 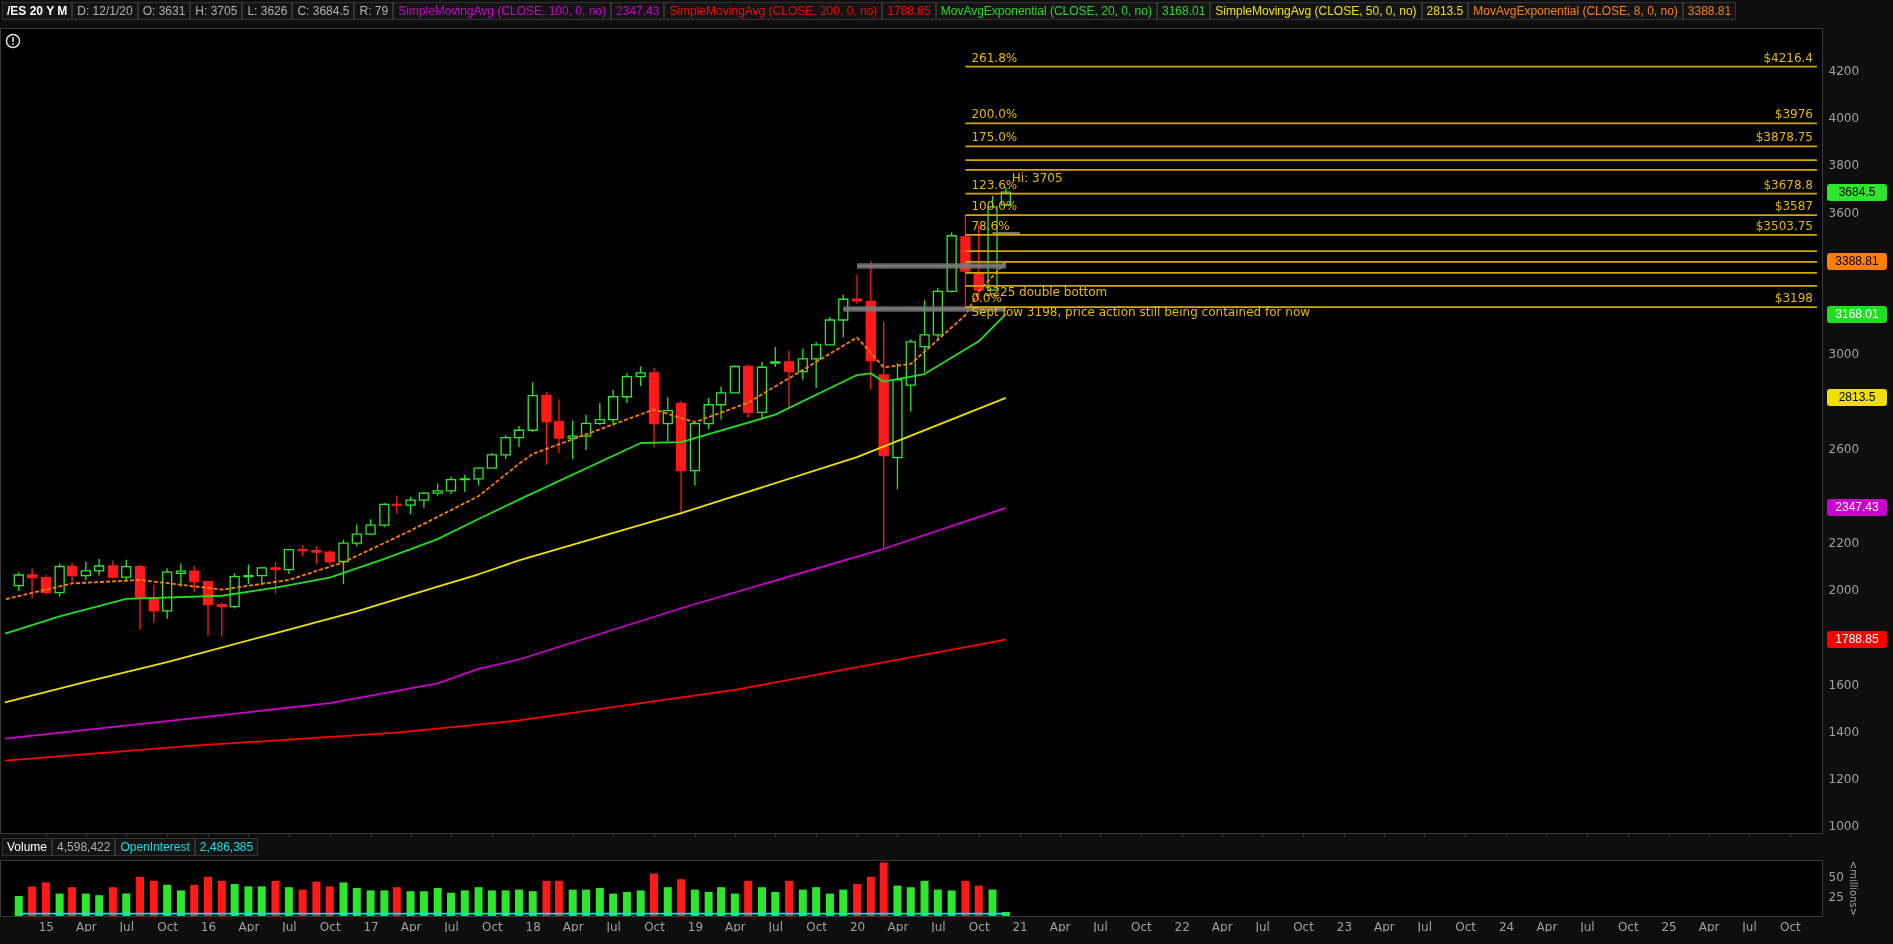 I want to click on annotation: $3878.75, so click(x=1784, y=137).